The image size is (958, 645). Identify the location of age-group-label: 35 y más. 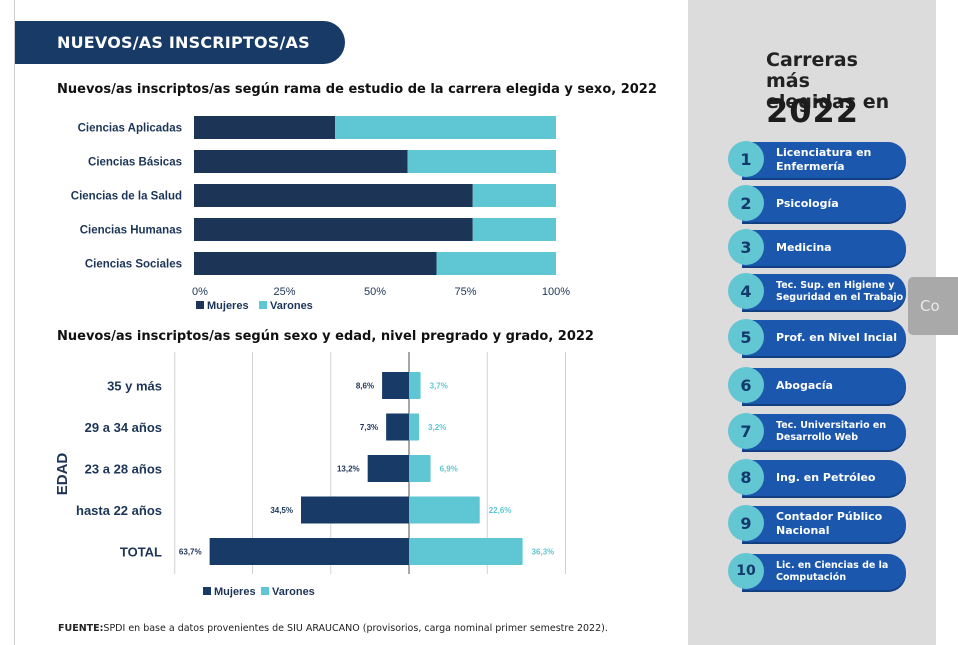
(134, 386).